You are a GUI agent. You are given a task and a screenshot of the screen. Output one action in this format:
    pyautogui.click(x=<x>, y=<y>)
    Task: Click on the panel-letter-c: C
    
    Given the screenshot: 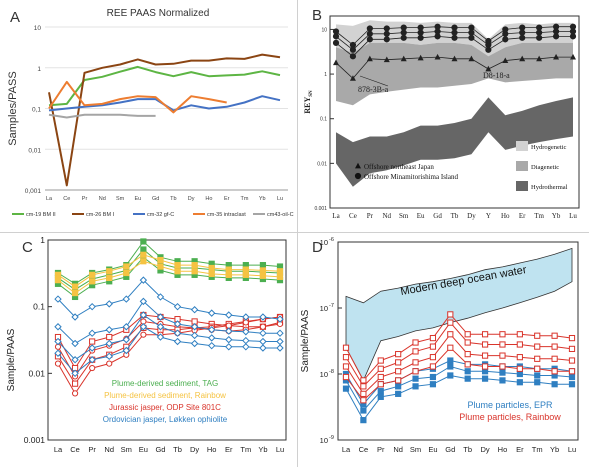 What is the action you would take?
    pyautogui.click(x=27, y=247)
    